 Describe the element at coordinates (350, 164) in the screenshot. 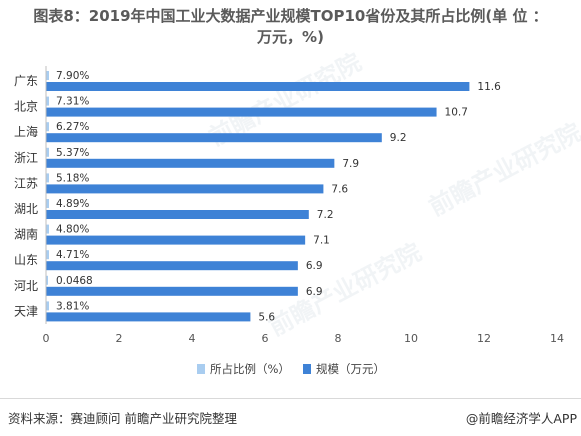

I see `scale-data-label: 7.9` at that location.